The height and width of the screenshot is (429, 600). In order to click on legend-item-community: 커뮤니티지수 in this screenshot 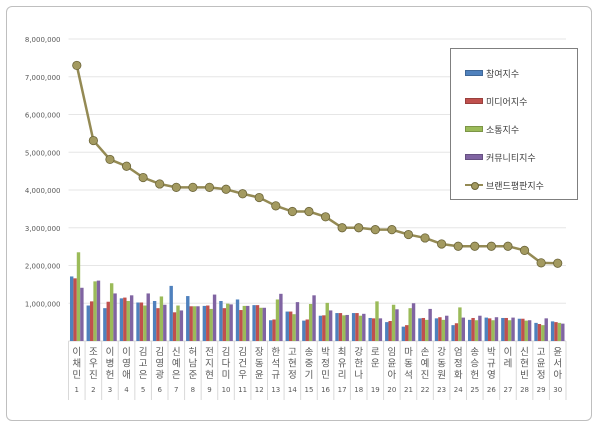, I will do `click(514, 157)`.